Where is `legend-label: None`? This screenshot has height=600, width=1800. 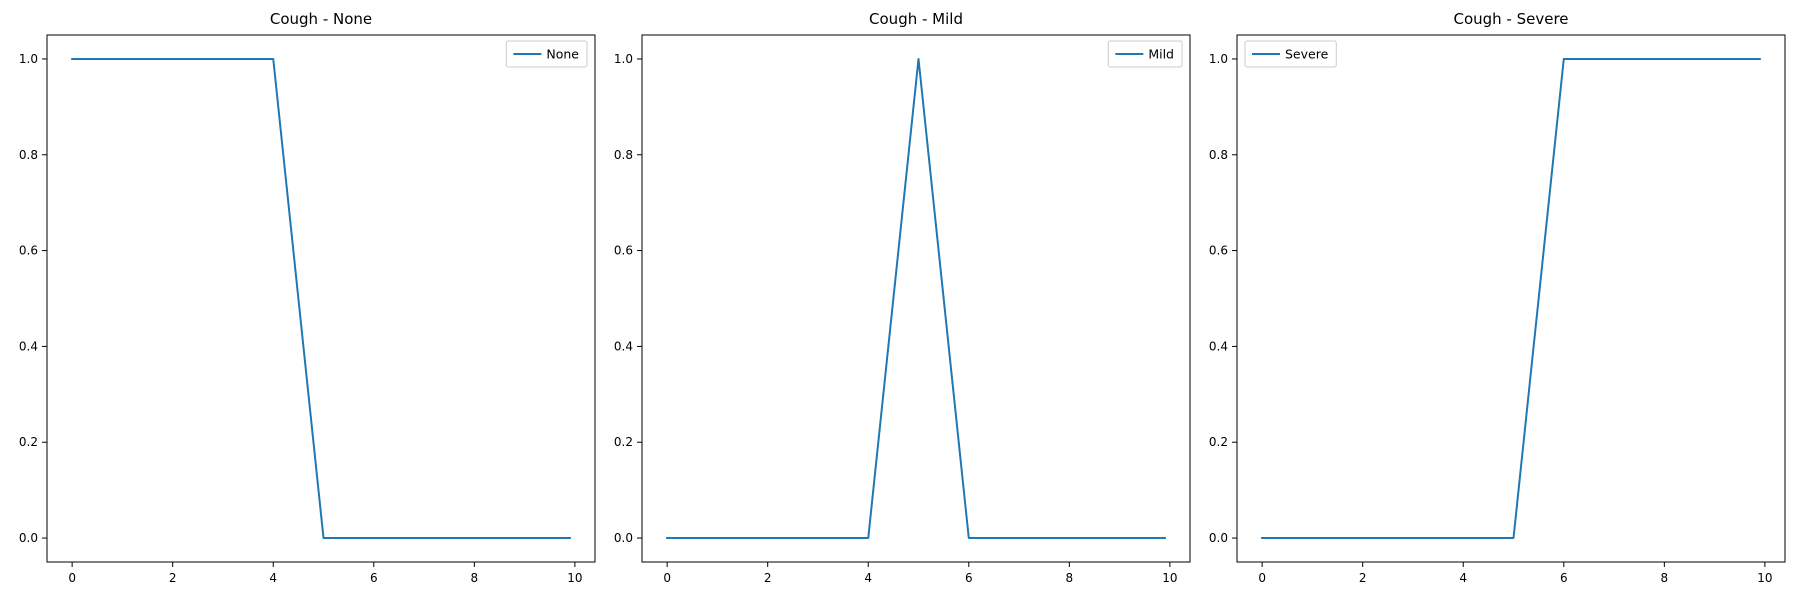
legend-label: None is located at coordinates (562, 54).